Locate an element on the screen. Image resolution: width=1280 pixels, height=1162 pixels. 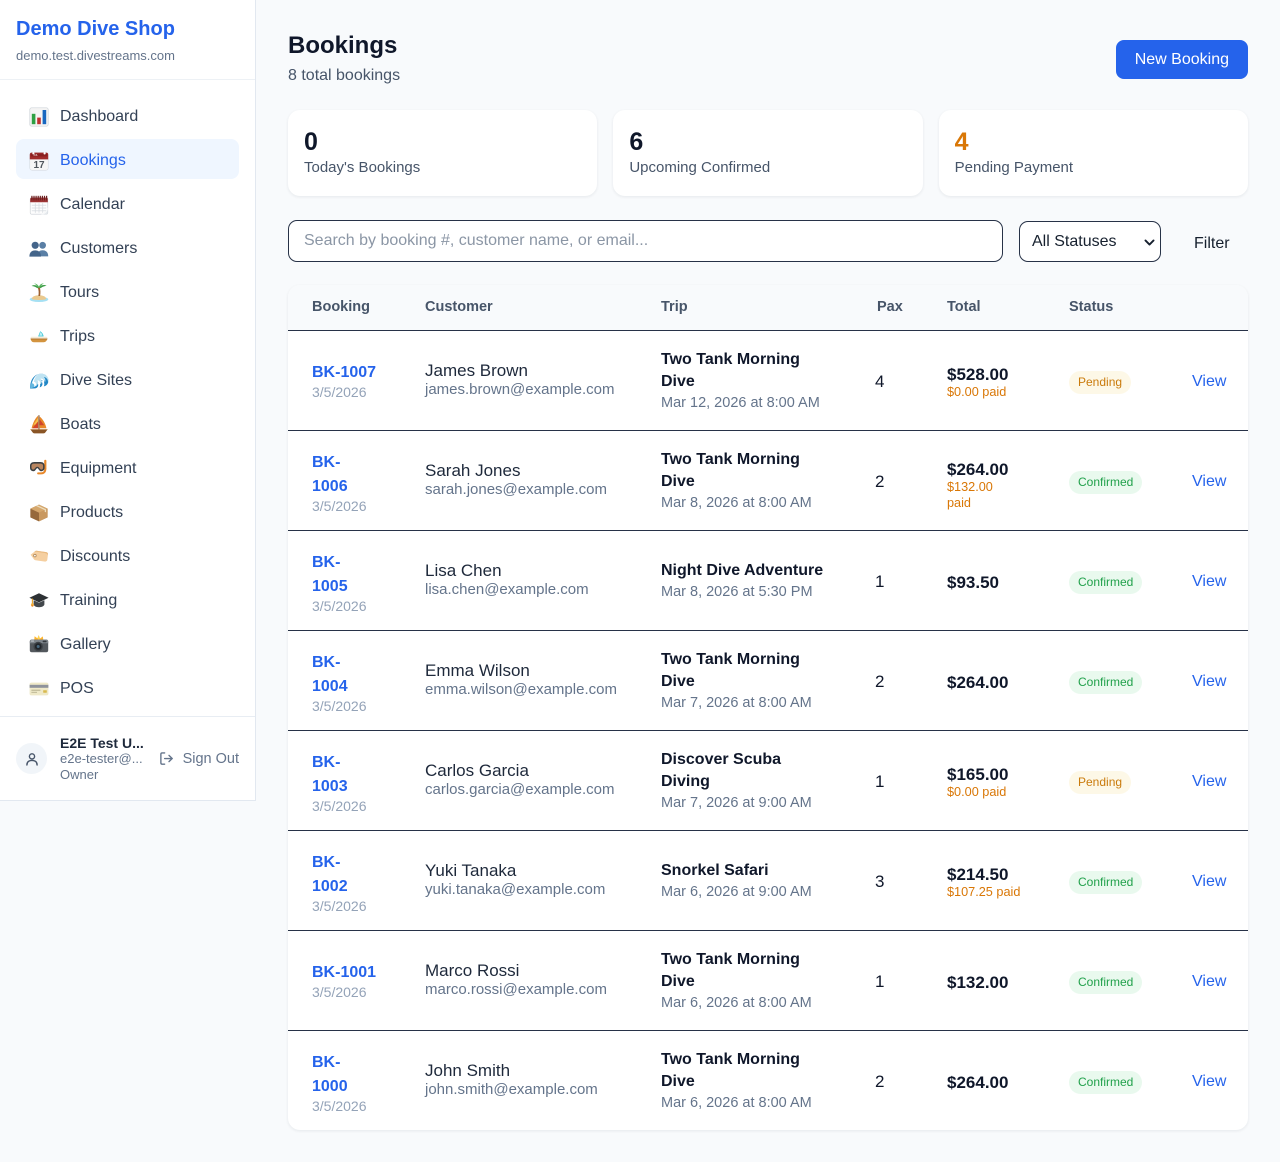
svg-text: 17 is located at coordinates (39, 165).